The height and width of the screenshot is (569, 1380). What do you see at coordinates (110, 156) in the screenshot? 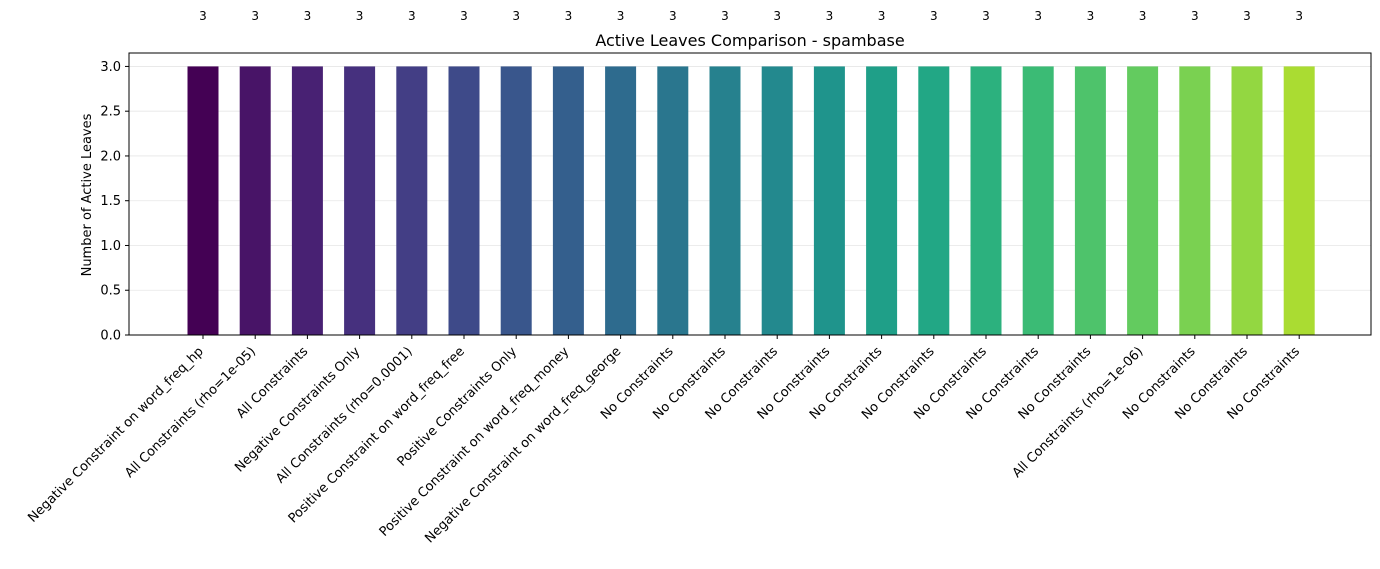
I see `y-tick-label: 2.0` at bounding box center [110, 156].